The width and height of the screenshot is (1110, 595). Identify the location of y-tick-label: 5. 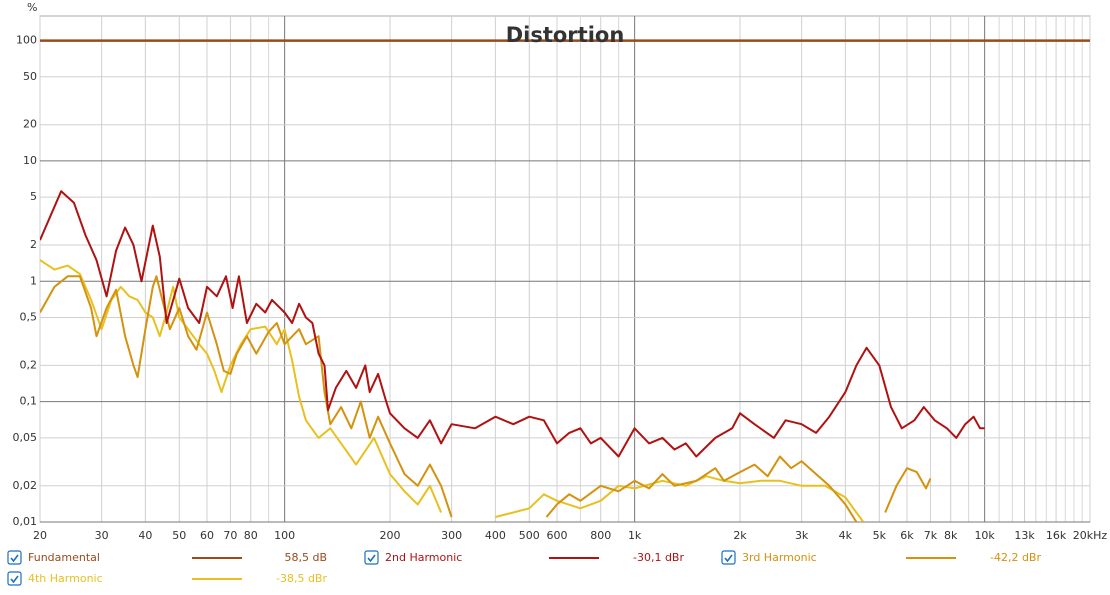
(33, 196).